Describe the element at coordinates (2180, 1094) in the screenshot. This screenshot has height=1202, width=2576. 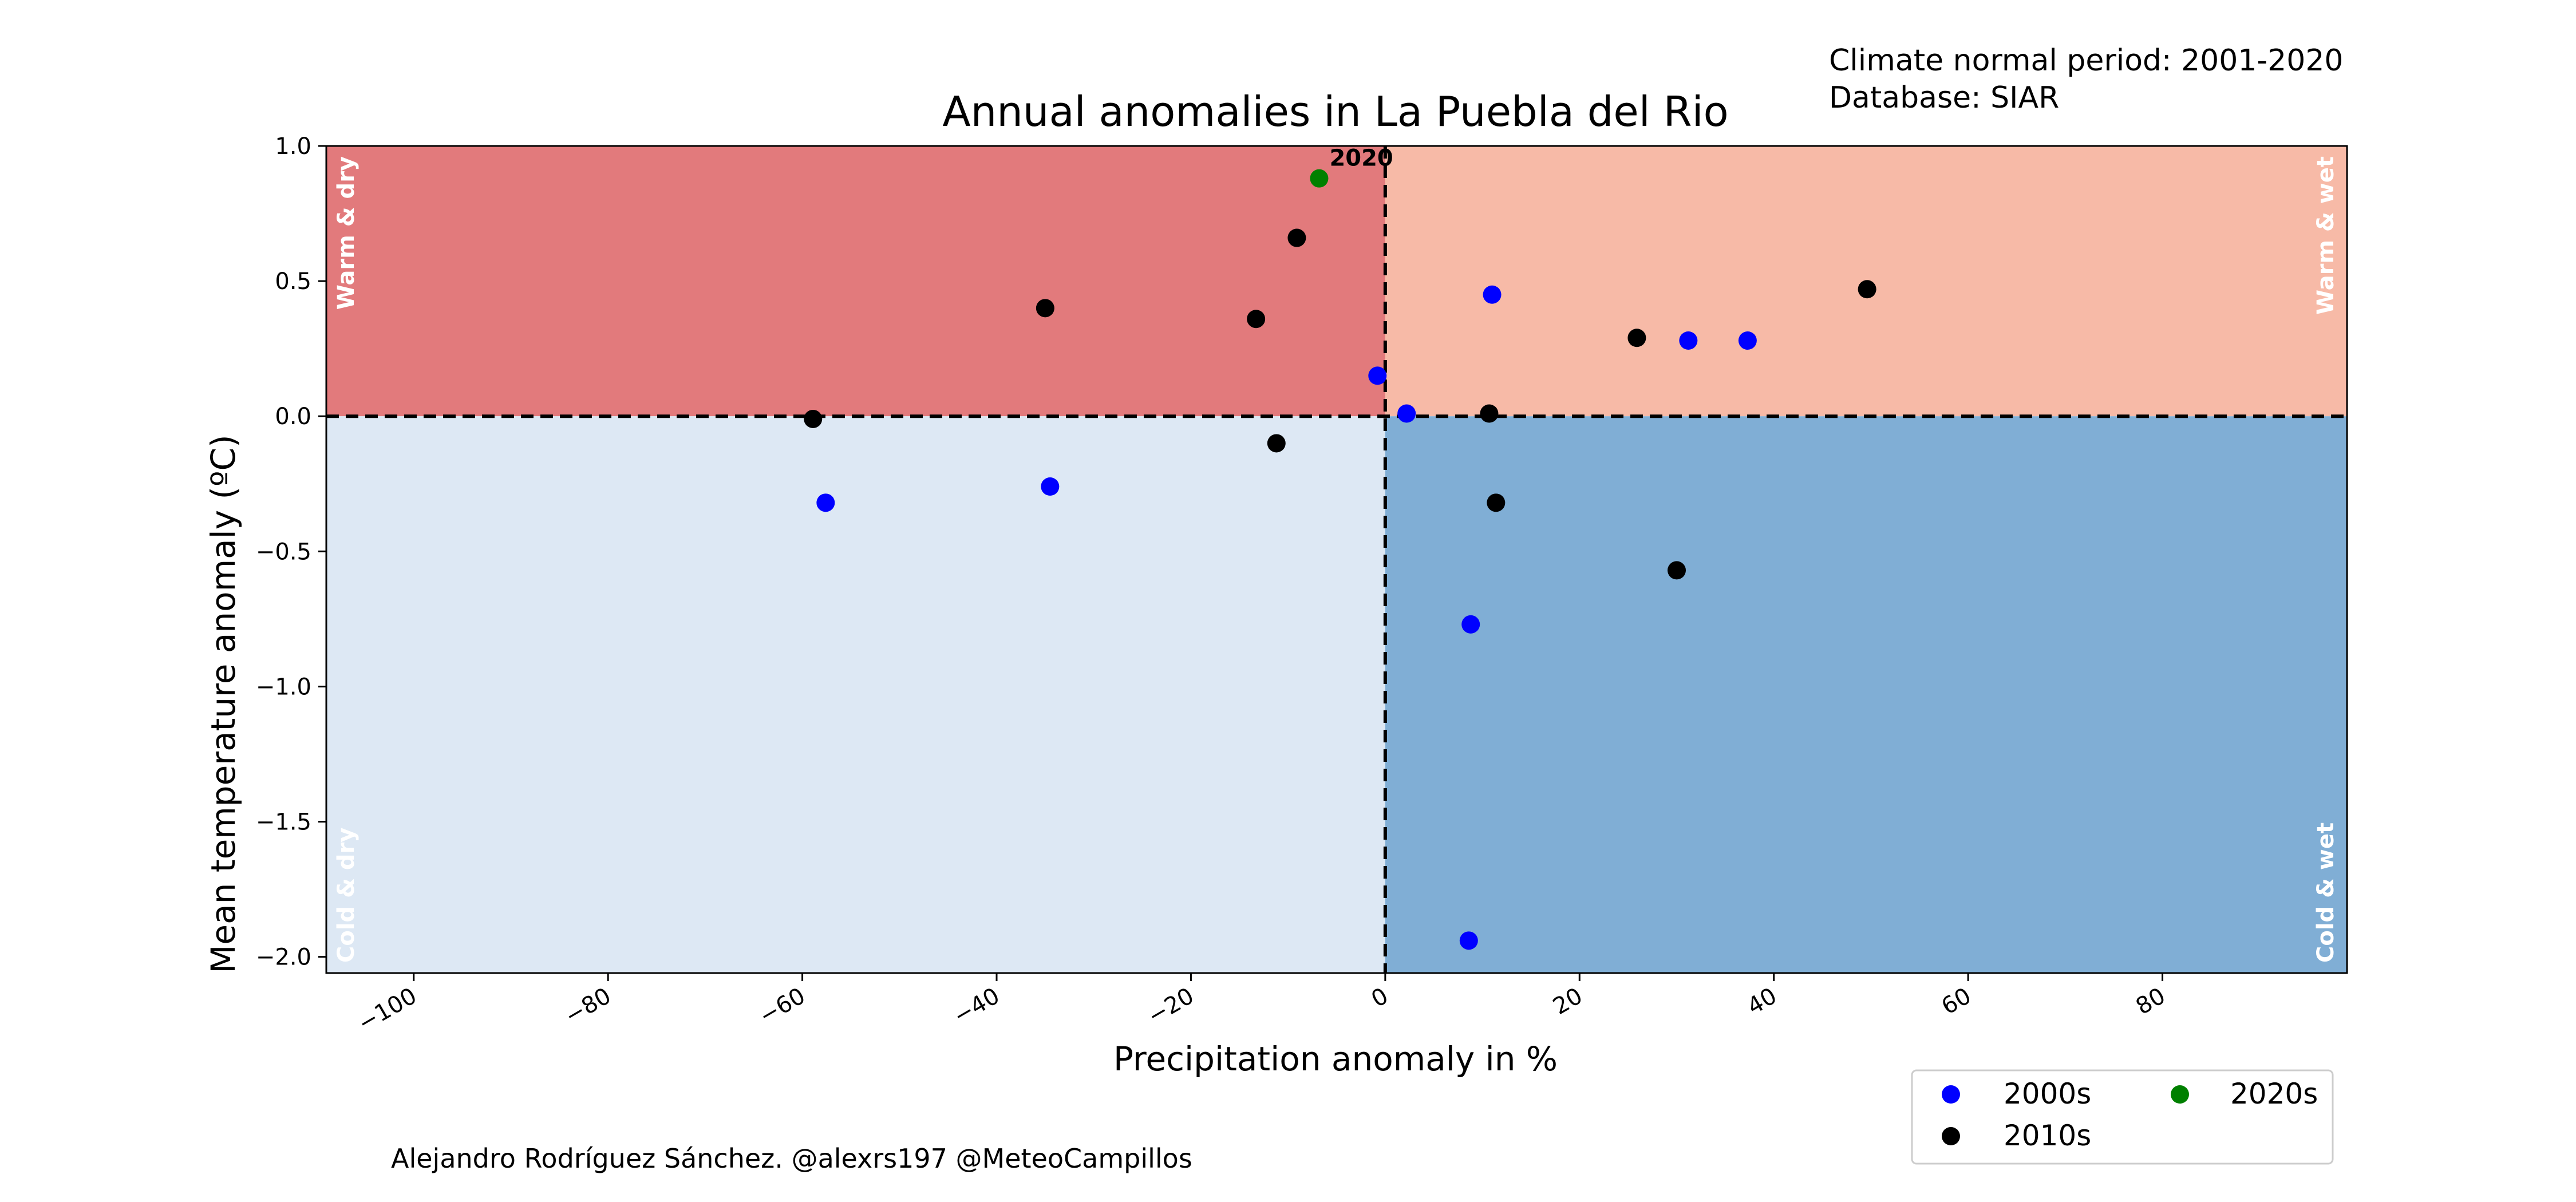
I see `legend-marker-2020s` at that location.